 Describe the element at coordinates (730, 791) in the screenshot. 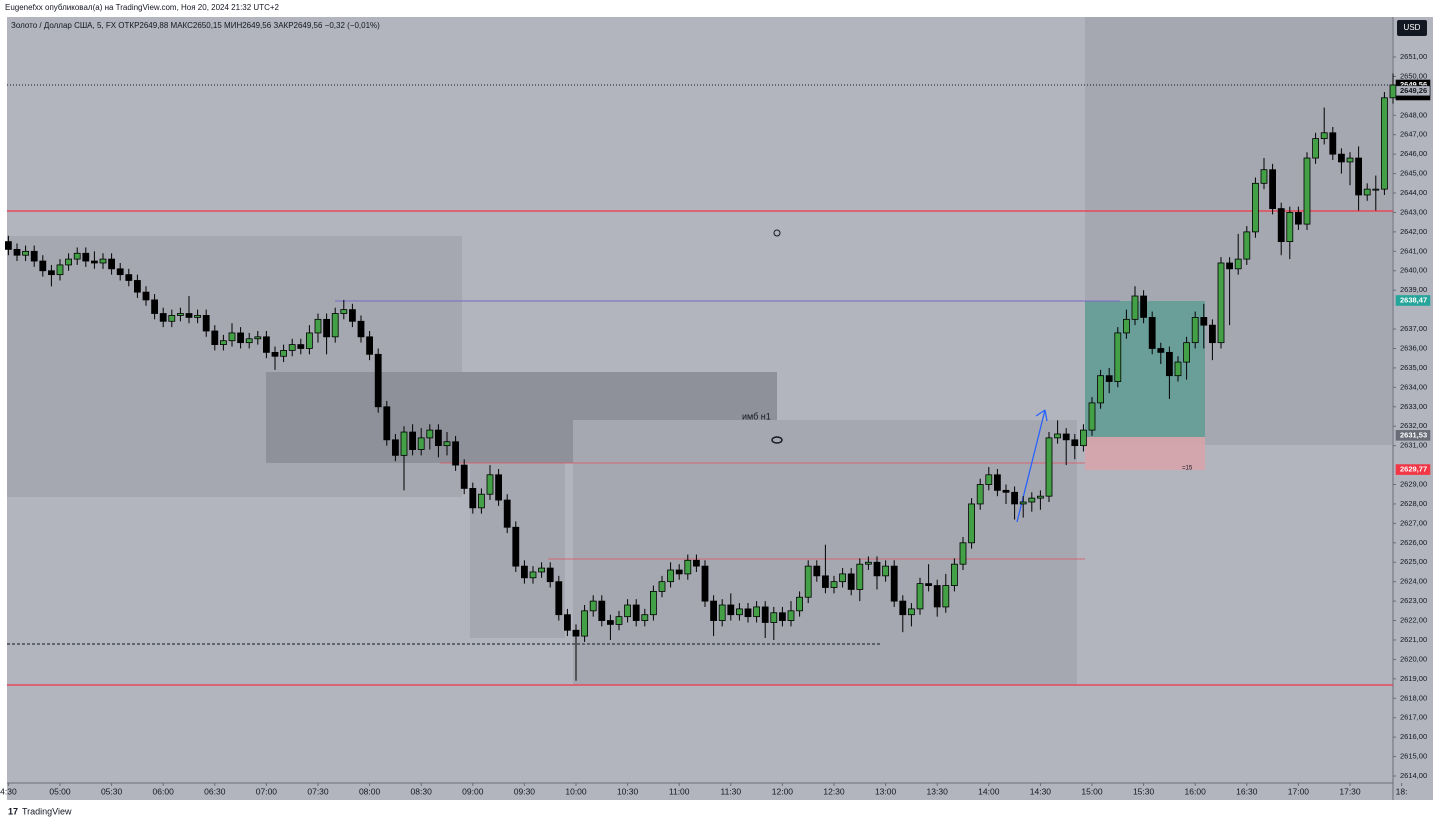

I see `x-tick-label: 11:30` at that location.